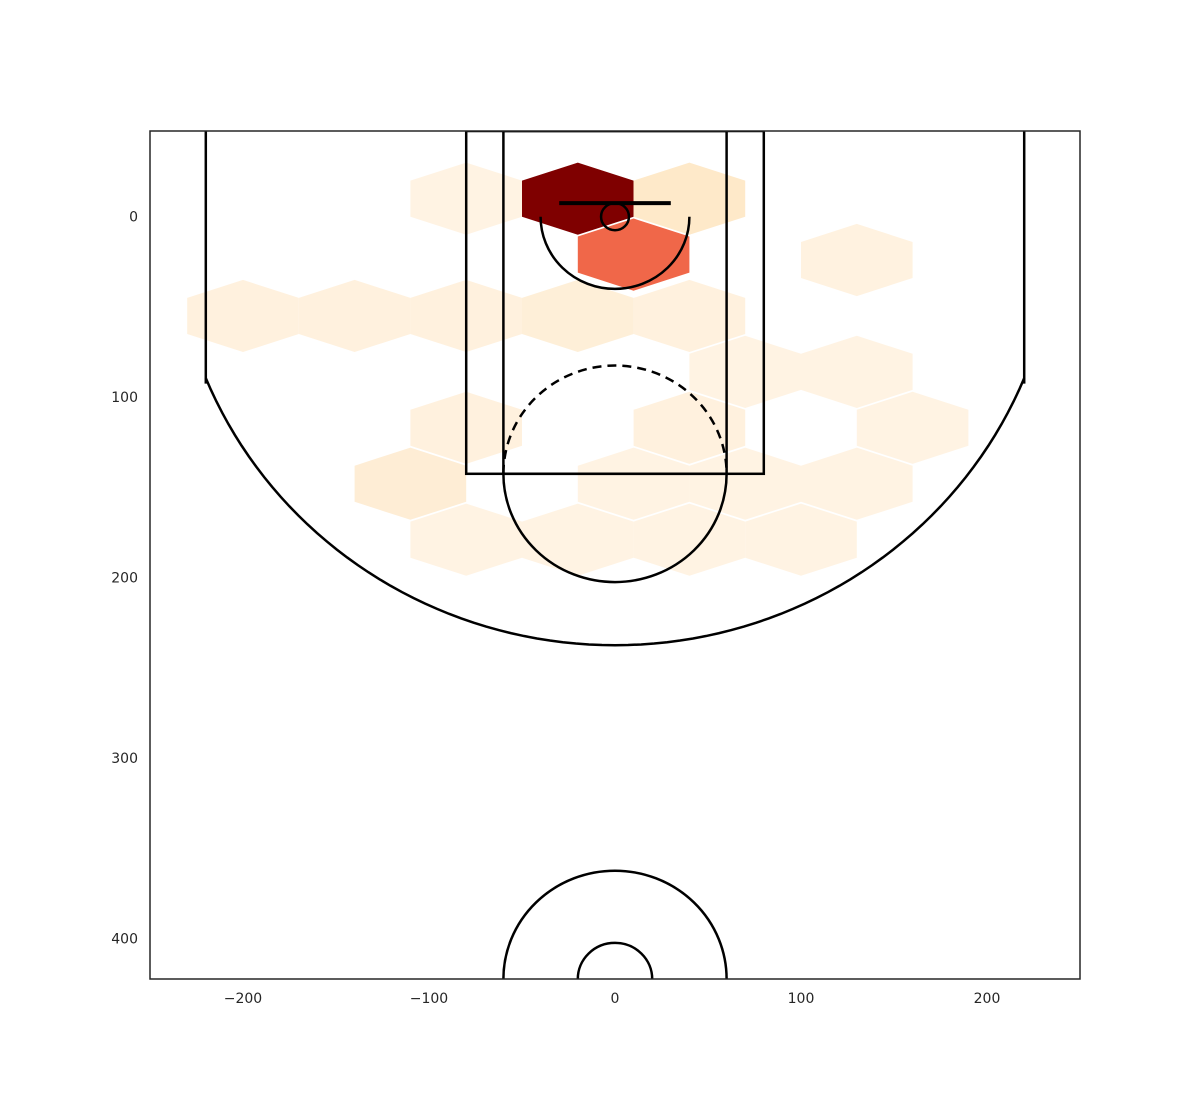 This screenshot has width=1200, height=1100. Describe the element at coordinates (124, 759) in the screenshot. I see `y-tick-label: 300` at that location.